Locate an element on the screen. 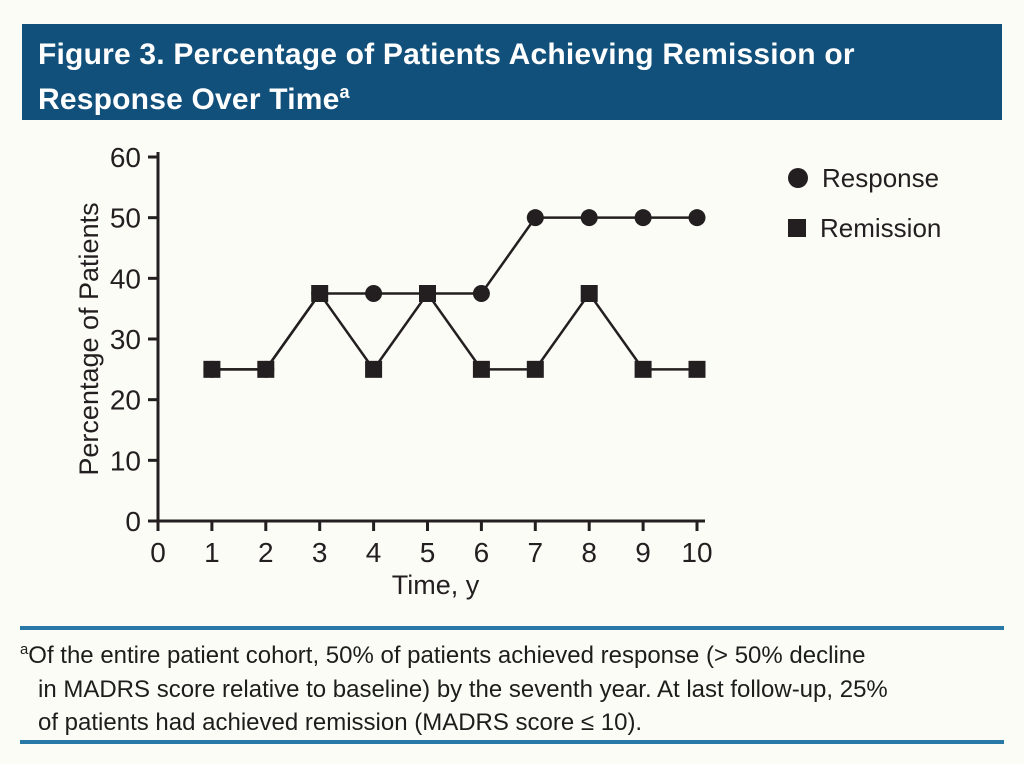 This screenshot has width=1024, height=764. remission-square-marker-icon is located at coordinates (797, 228).